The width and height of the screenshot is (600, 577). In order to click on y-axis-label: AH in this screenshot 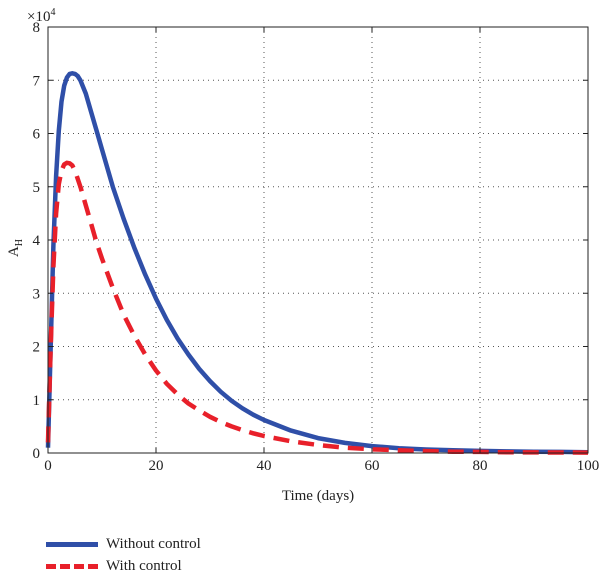, I will do `click(15, 248)`.